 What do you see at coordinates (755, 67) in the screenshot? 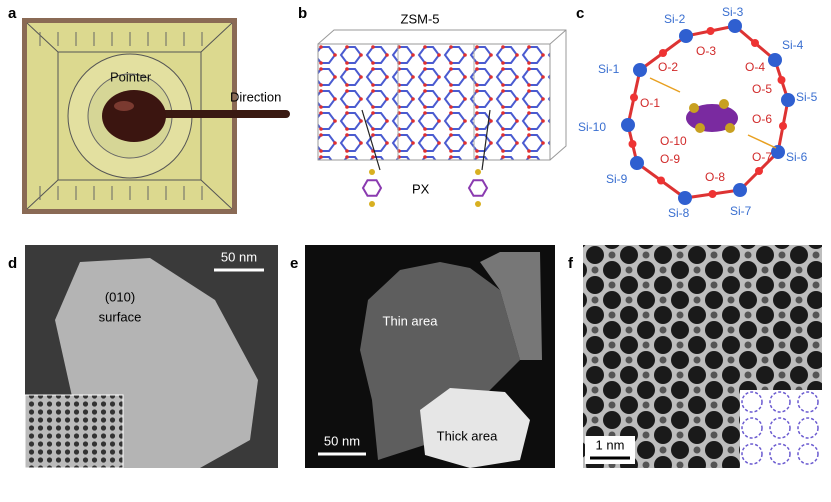
I see `o-label: O-4` at bounding box center [755, 67].